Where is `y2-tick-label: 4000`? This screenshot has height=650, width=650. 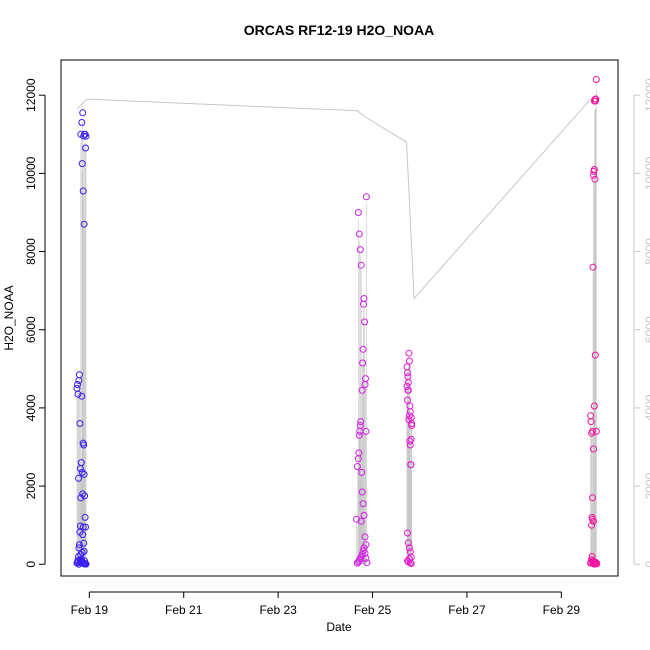 y2-tick-label: 4000 is located at coordinates (646, 407).